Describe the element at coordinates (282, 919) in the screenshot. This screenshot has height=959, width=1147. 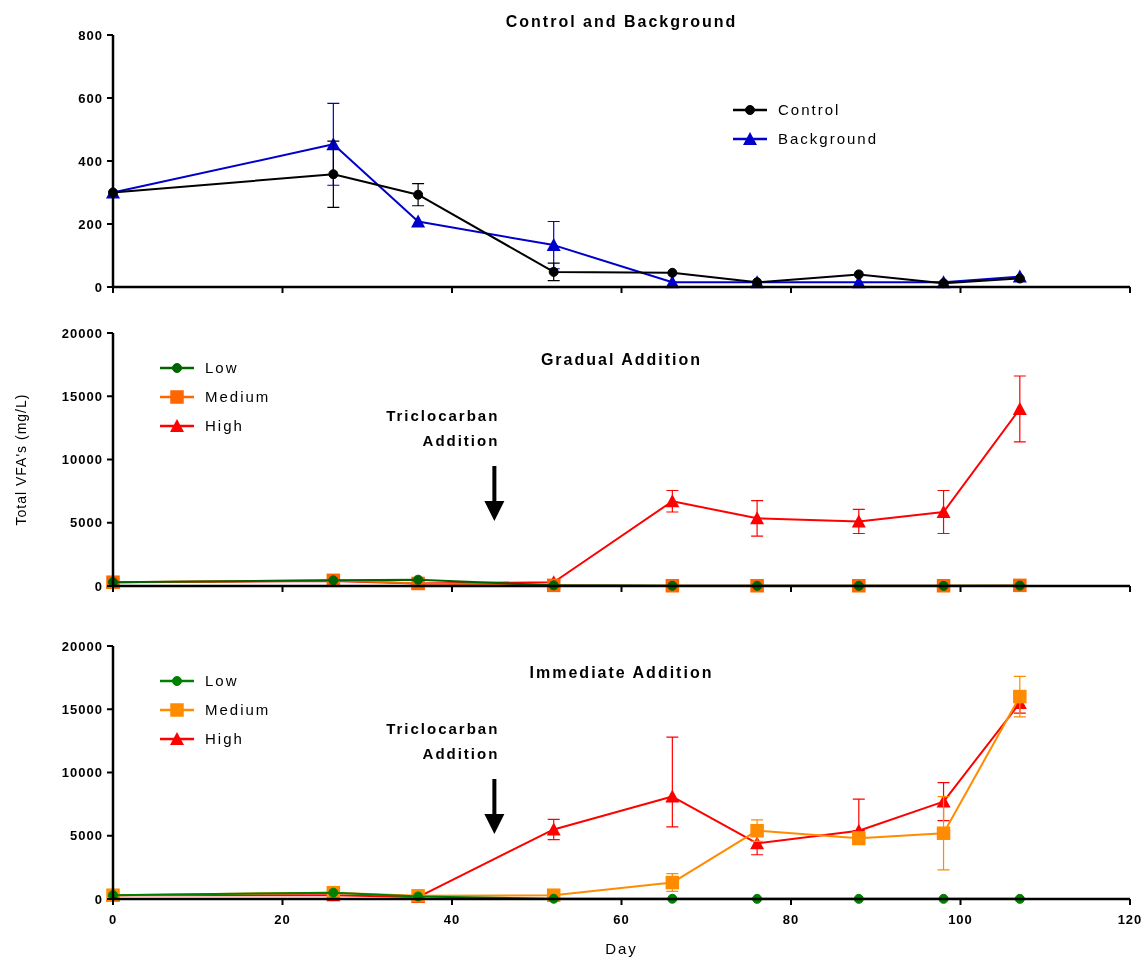
I see `x-tick-label: 20` at that location.